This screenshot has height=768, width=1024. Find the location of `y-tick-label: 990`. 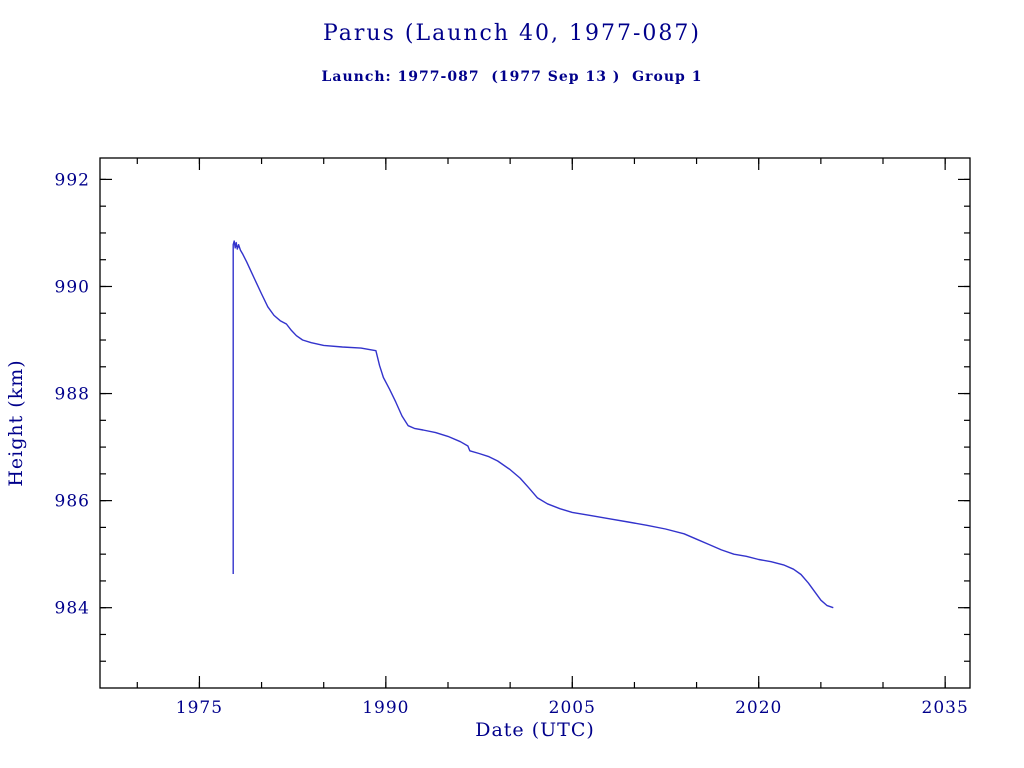

y-tick-label: 990 is located at coordinates (72, 287).